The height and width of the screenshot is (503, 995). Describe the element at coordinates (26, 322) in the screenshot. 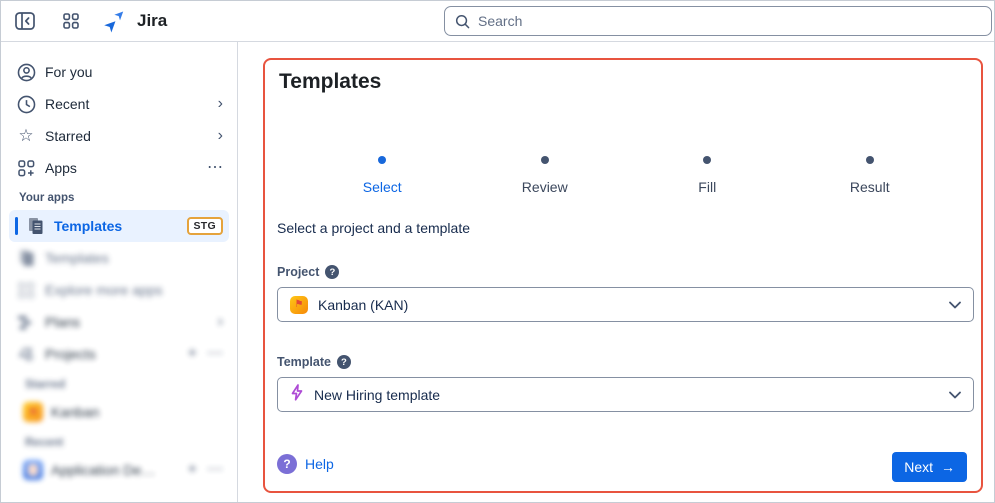

I see `plans-timeline-icon` at that location.